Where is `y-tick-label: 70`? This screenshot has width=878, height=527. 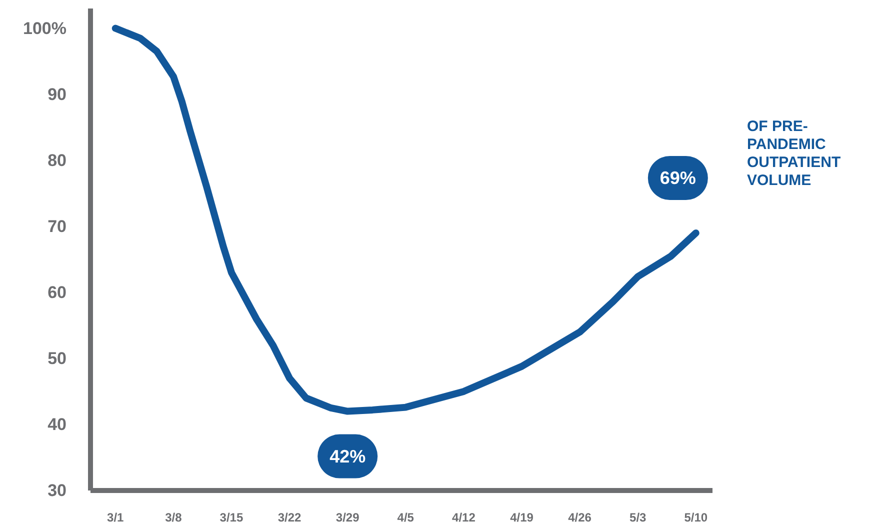
y-tick-label: 70 is located at coordinates (57, 226).